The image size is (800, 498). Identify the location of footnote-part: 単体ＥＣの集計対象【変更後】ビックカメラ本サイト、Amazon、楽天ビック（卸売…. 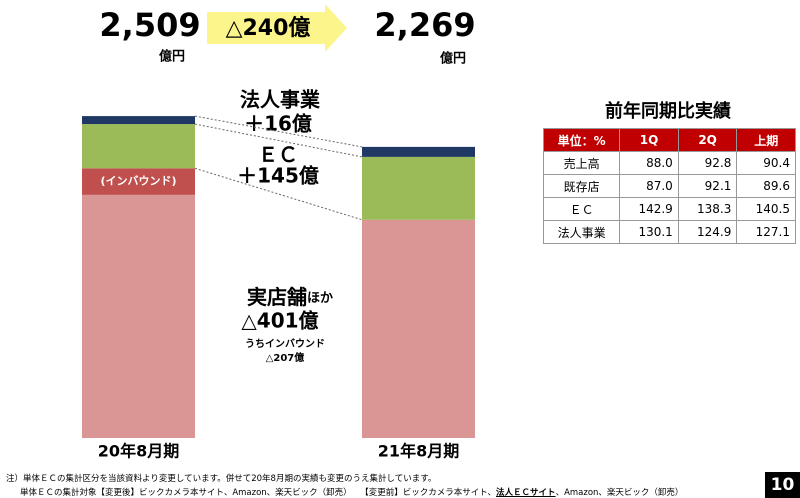
(184, 493).